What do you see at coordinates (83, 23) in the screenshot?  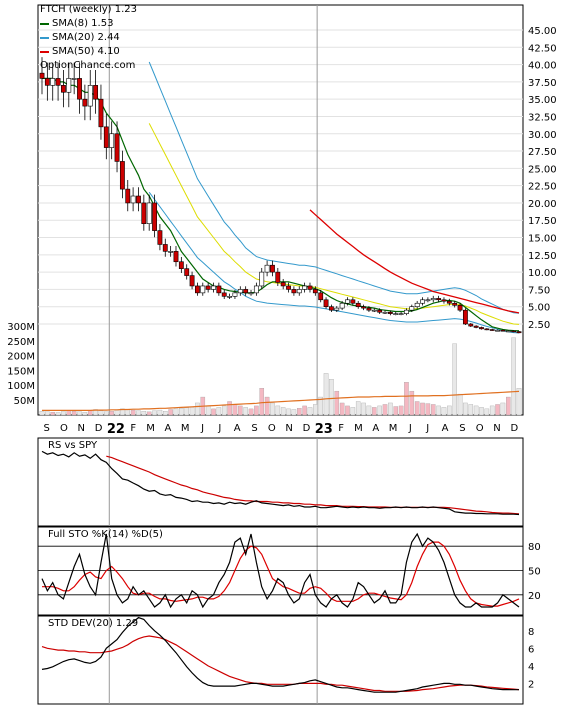 I see `sma8-label: SMA(8) 1.53` at bounding box center [83, 23].